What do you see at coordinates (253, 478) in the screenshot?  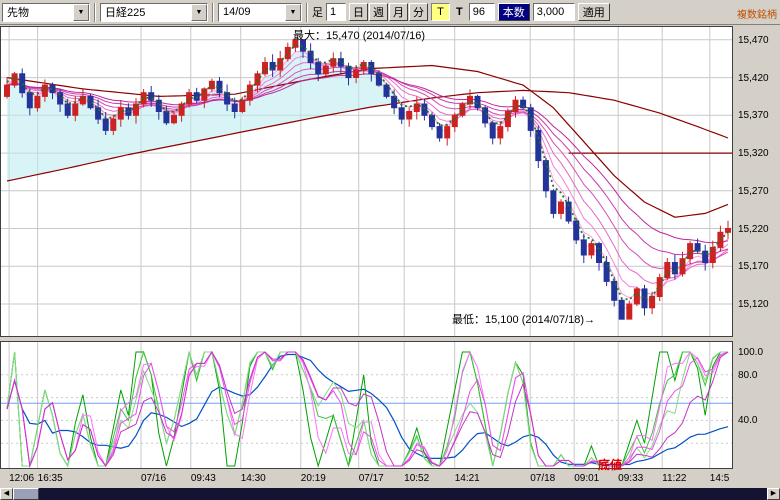 I see `time-axis-label: 14:30` at bounding box center [253, 478].